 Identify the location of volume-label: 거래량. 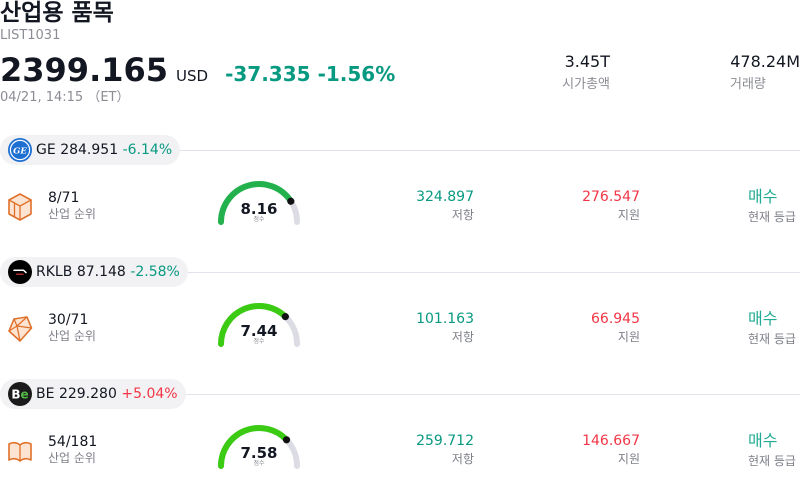
(748, 84).